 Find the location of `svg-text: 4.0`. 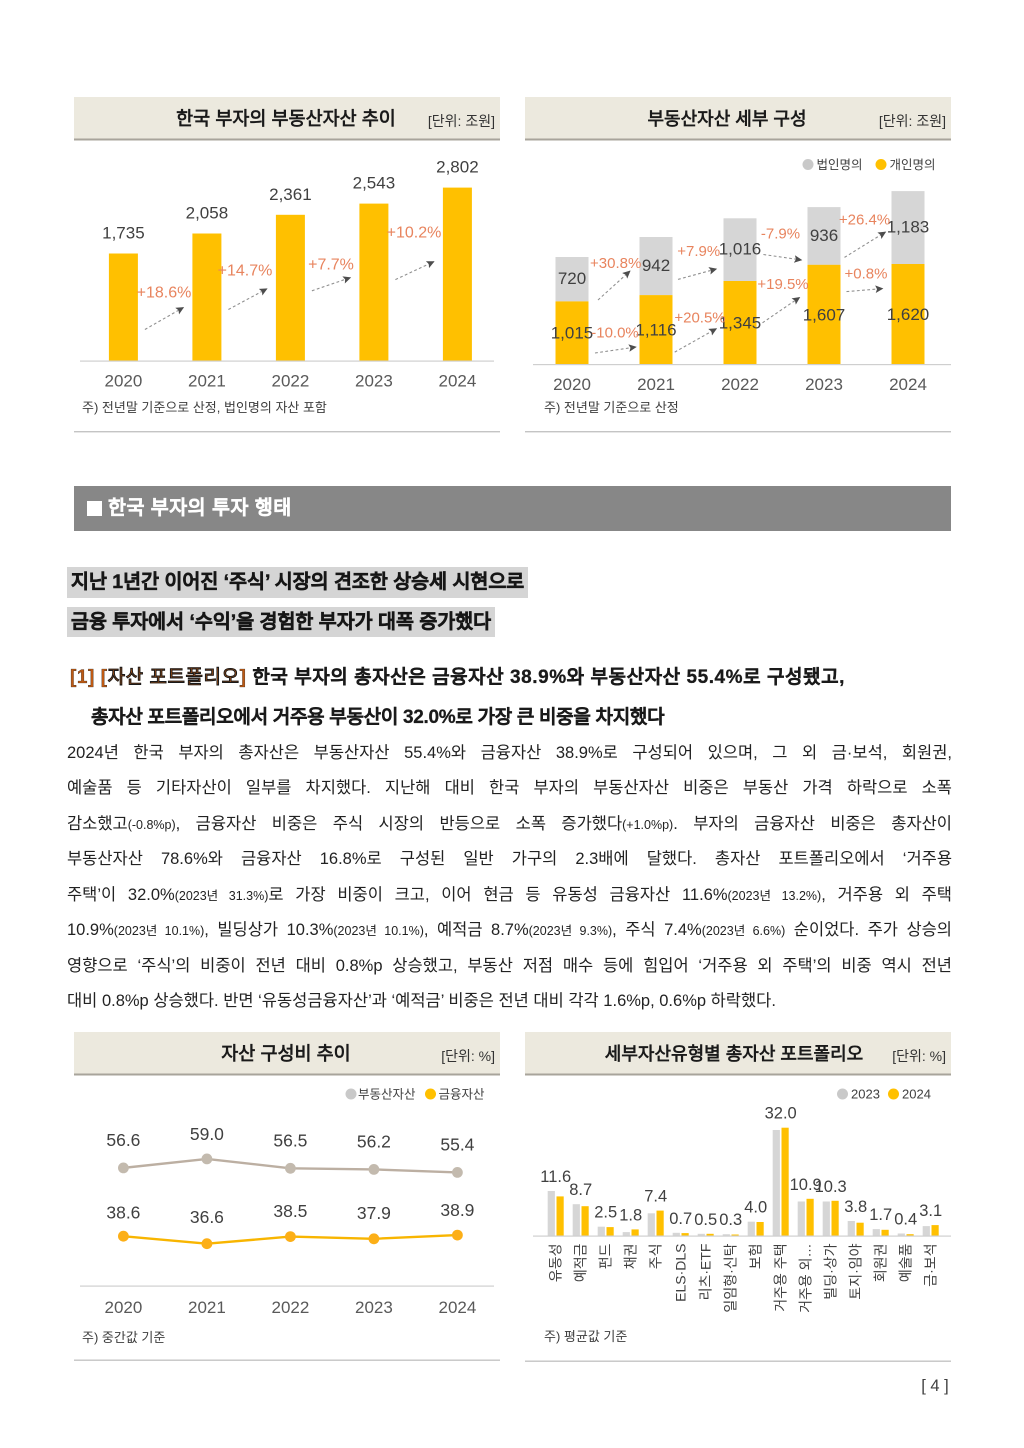

svg-text: 4.0 is located at coordinates (755, 1208).